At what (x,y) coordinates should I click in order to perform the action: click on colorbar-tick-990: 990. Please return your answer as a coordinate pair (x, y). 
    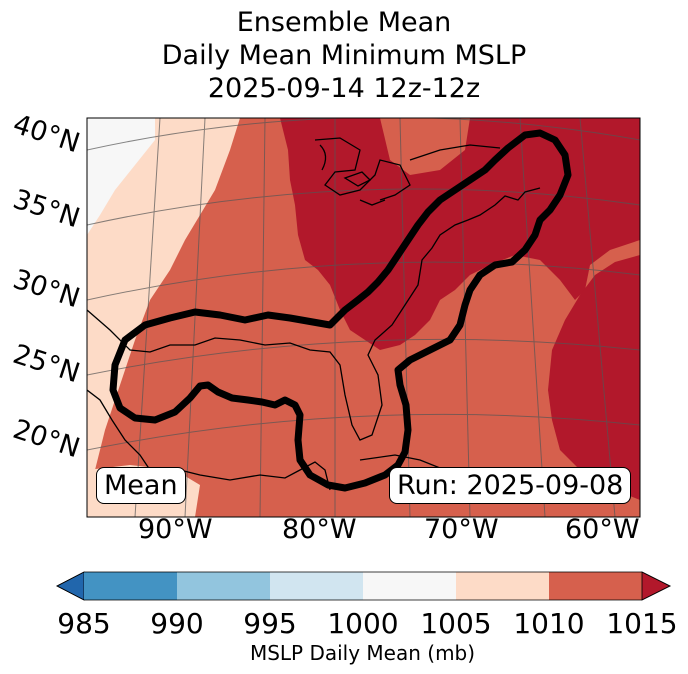
    Looking at the image, I should click on (177, 623).